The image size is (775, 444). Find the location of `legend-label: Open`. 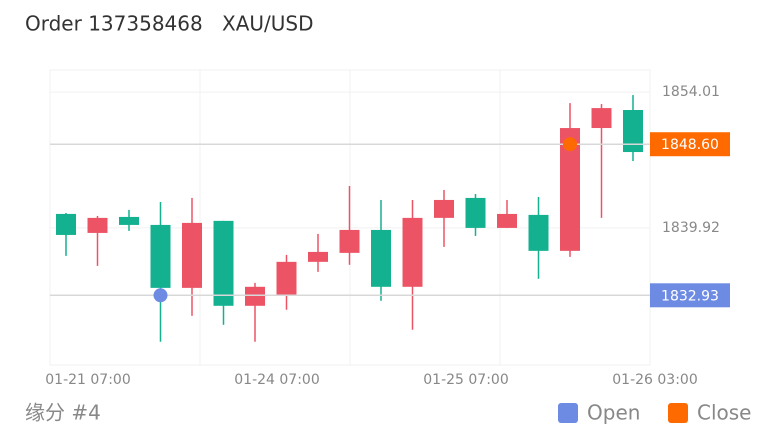

legend-label: Open is located at coordinates (613, 413).